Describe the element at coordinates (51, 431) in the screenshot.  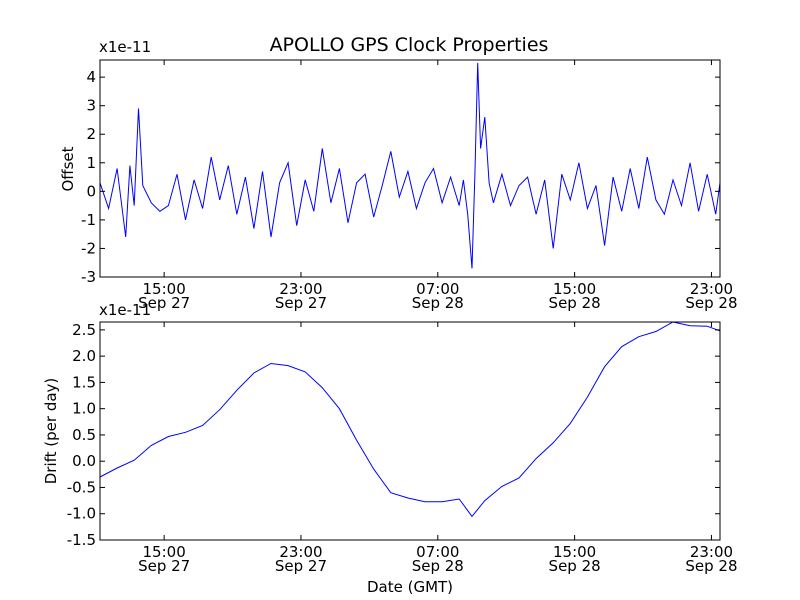
I see `drift-y-axis-label: Drift (per day)` at that location.